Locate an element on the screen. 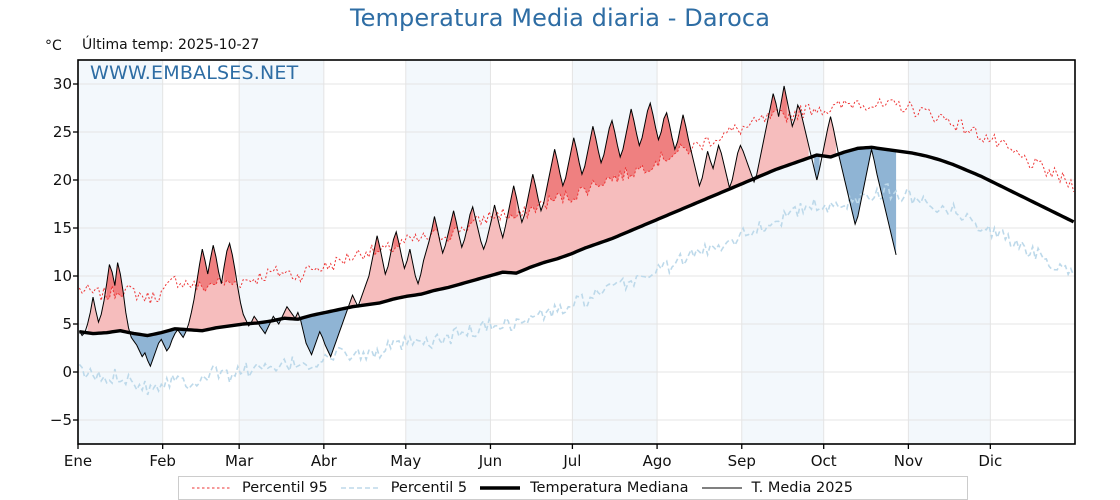  page-title: Temperatura Media diaria - Daroca is located at coordinates (560, 18).